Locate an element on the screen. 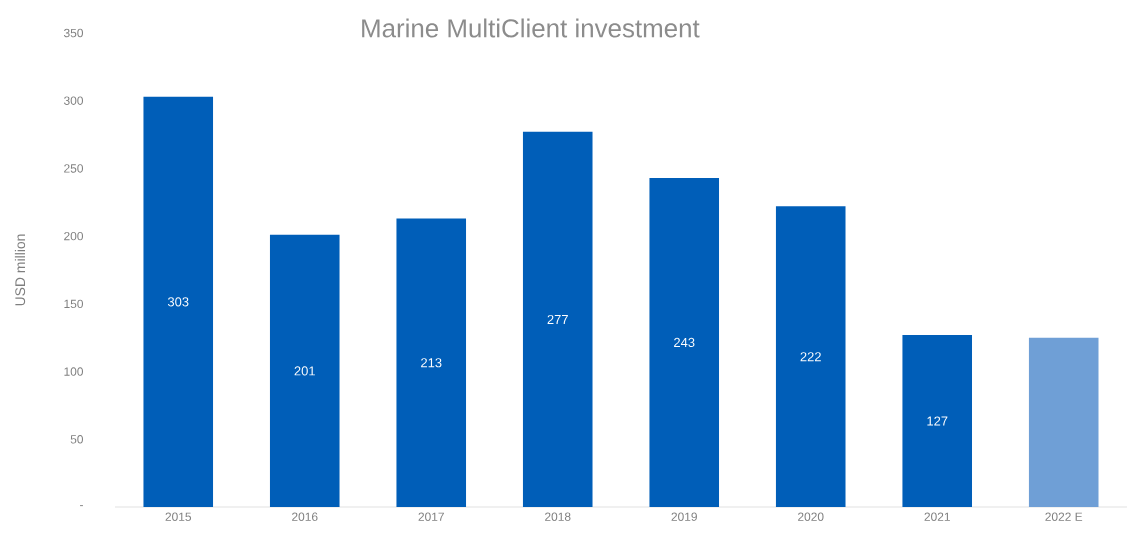 Image resolution: width=1127 pixels, height=536 pixels. x-tick-label: 2018 is located at coordinates (558, 516).